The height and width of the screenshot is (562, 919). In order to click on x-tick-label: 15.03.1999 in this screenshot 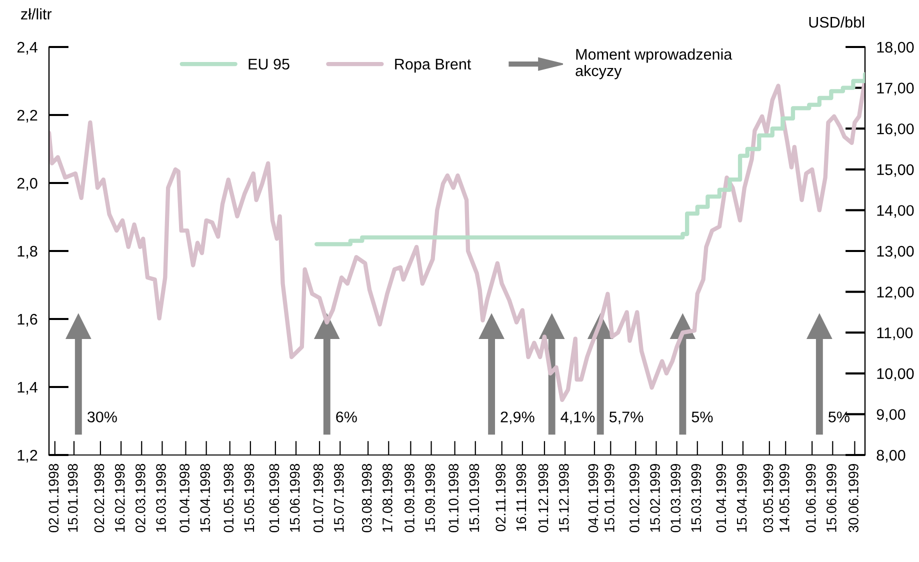, I will do `click(696, 498)`.